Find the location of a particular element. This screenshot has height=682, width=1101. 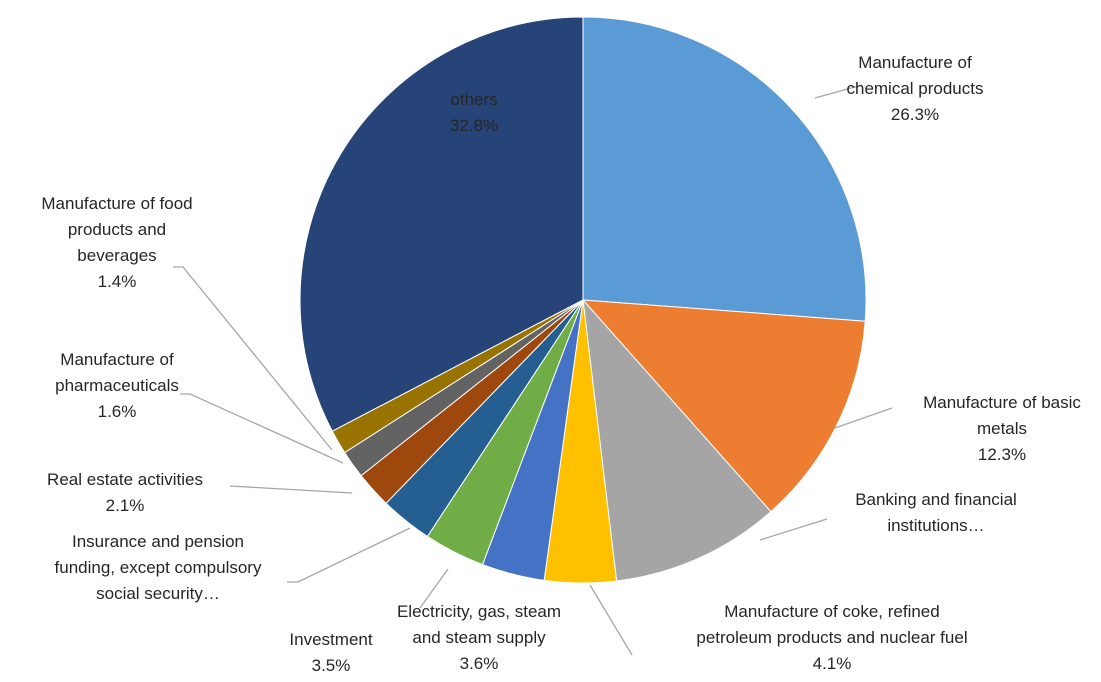

slice-data-label: Manufacture of chemical products 26.3% is located at coordinates (914, 88).